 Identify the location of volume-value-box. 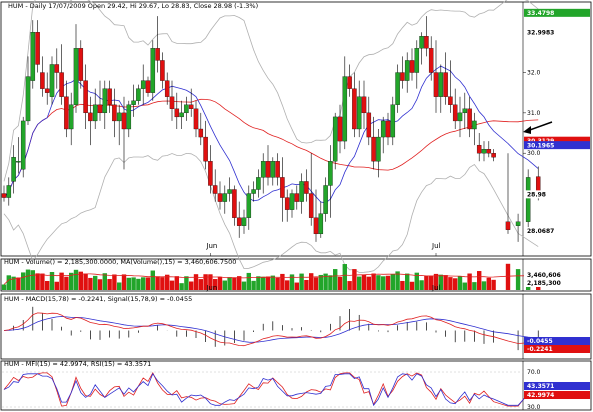
(557, 283).